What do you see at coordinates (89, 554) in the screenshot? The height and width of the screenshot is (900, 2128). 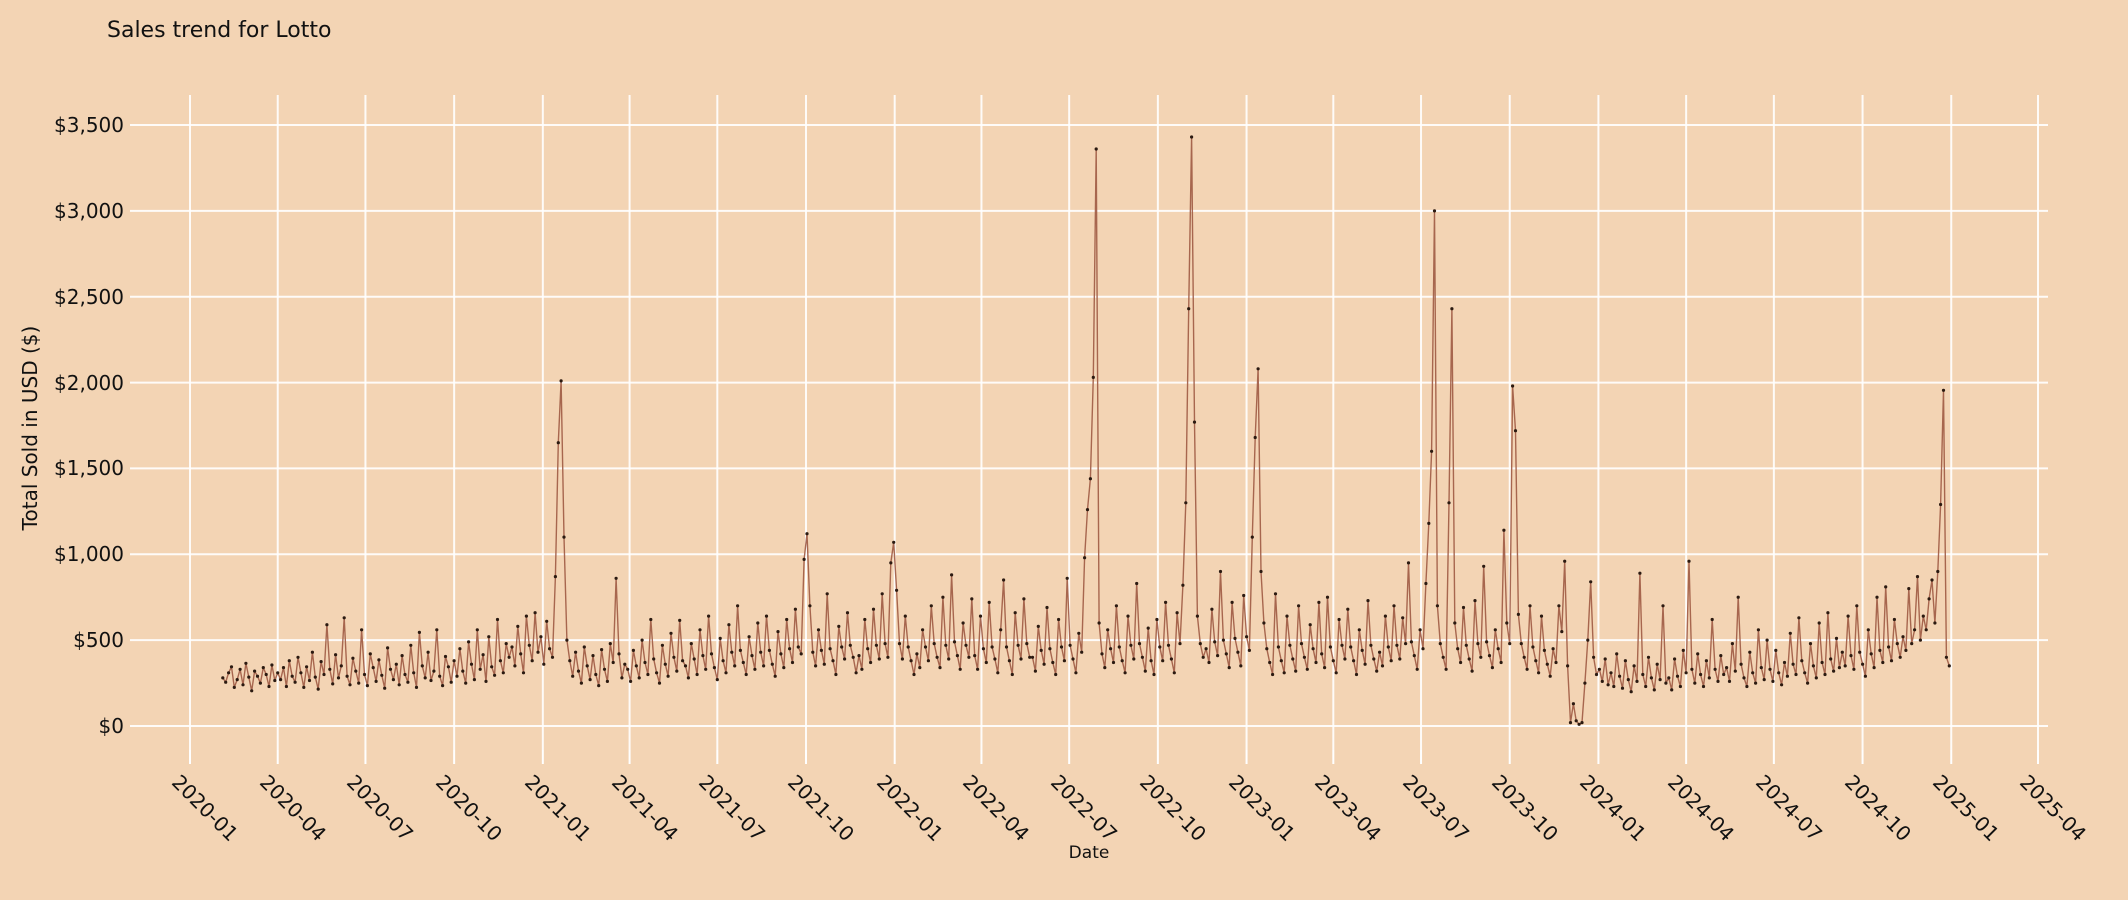 I see `y-tick-label: $1,000` at bounding box center [89, 554].